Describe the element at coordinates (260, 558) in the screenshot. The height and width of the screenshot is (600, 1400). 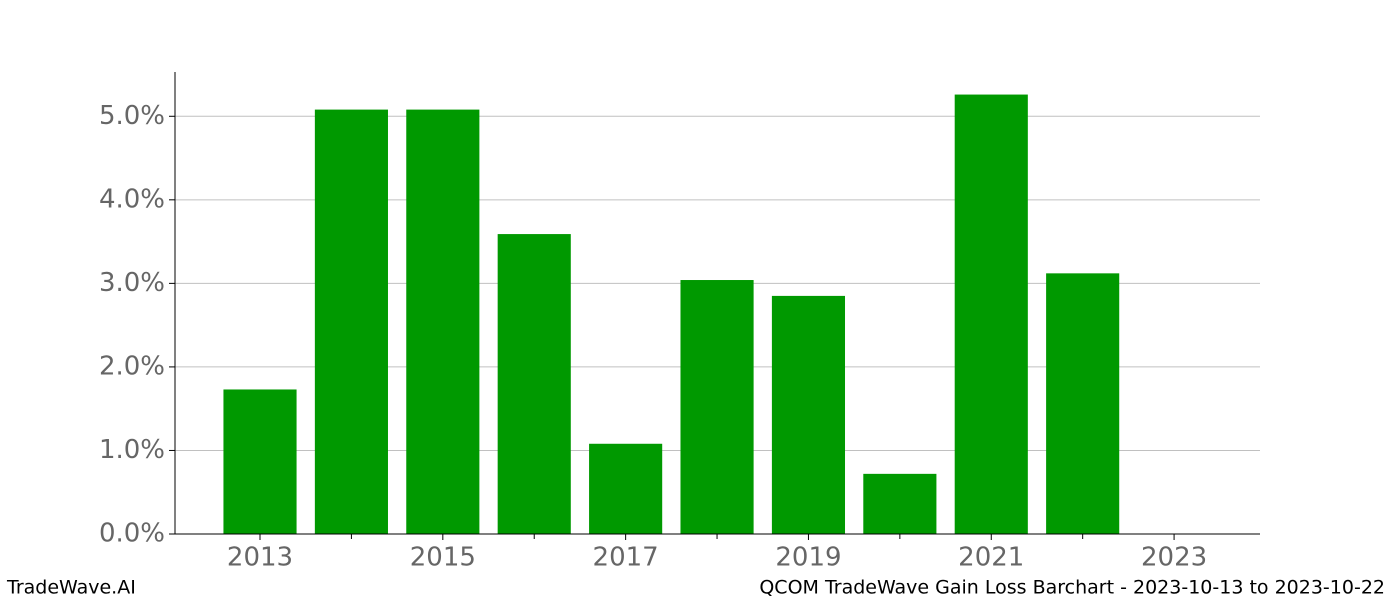
I see `x-tick-label: 2013` at that location.